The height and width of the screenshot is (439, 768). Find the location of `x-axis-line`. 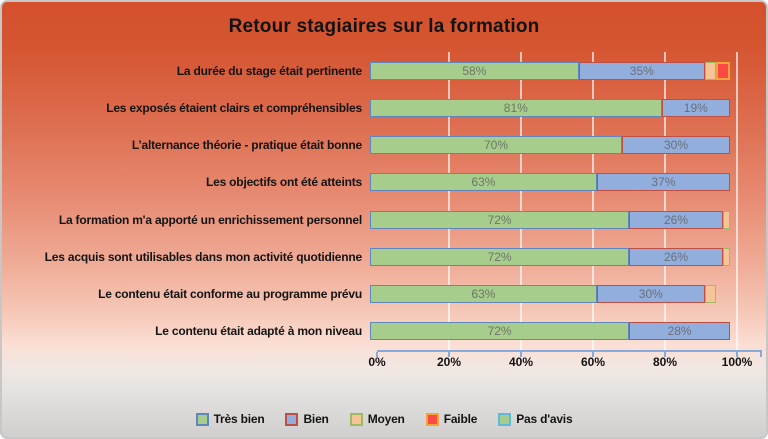

x-axis-line is located at coordinates (569, 353).